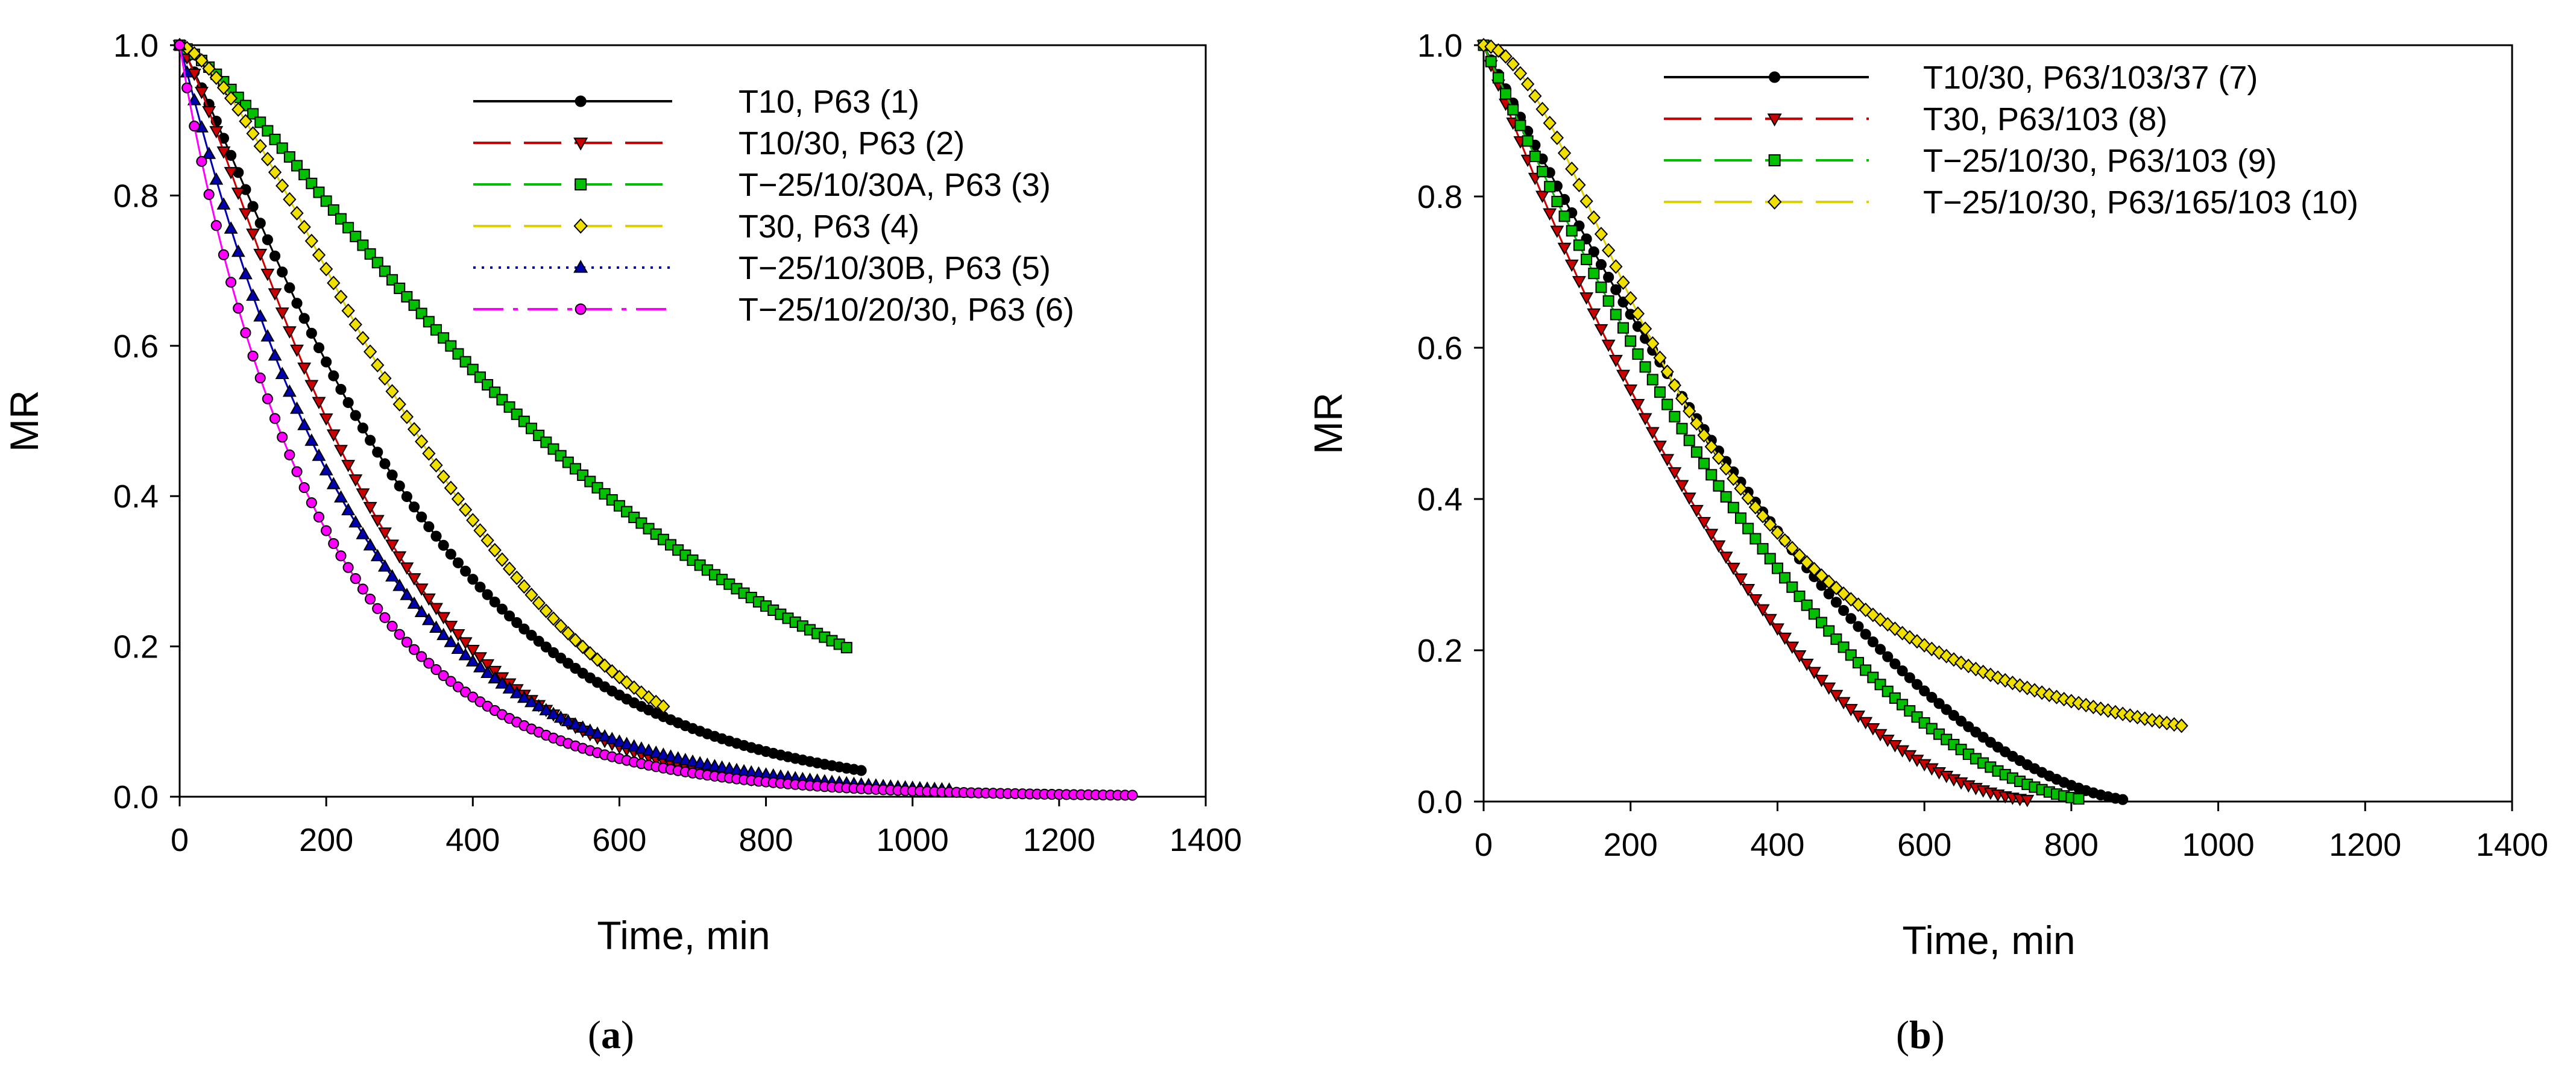 Image resolution: width=2576 pixels, height=1086 pixels. What do you see at coordinates (1988, 940) in the screenshot?
I see `x-axis-label: Time, min` at bounding box center [1988, 940].